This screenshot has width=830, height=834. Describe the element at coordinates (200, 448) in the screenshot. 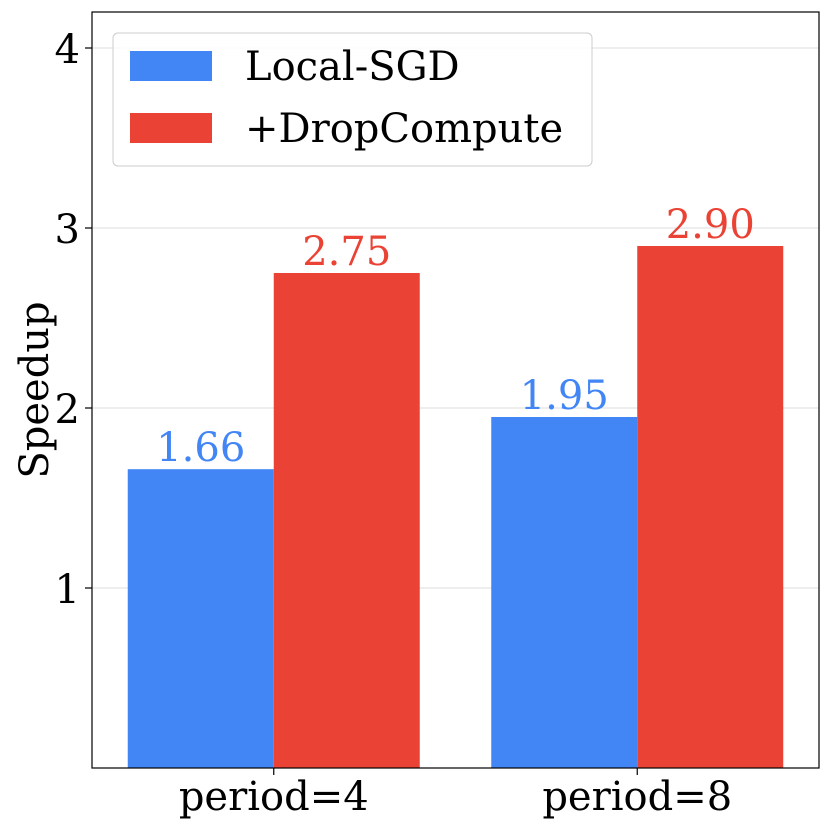

I see `bar-value-label: 1.66` at that location.